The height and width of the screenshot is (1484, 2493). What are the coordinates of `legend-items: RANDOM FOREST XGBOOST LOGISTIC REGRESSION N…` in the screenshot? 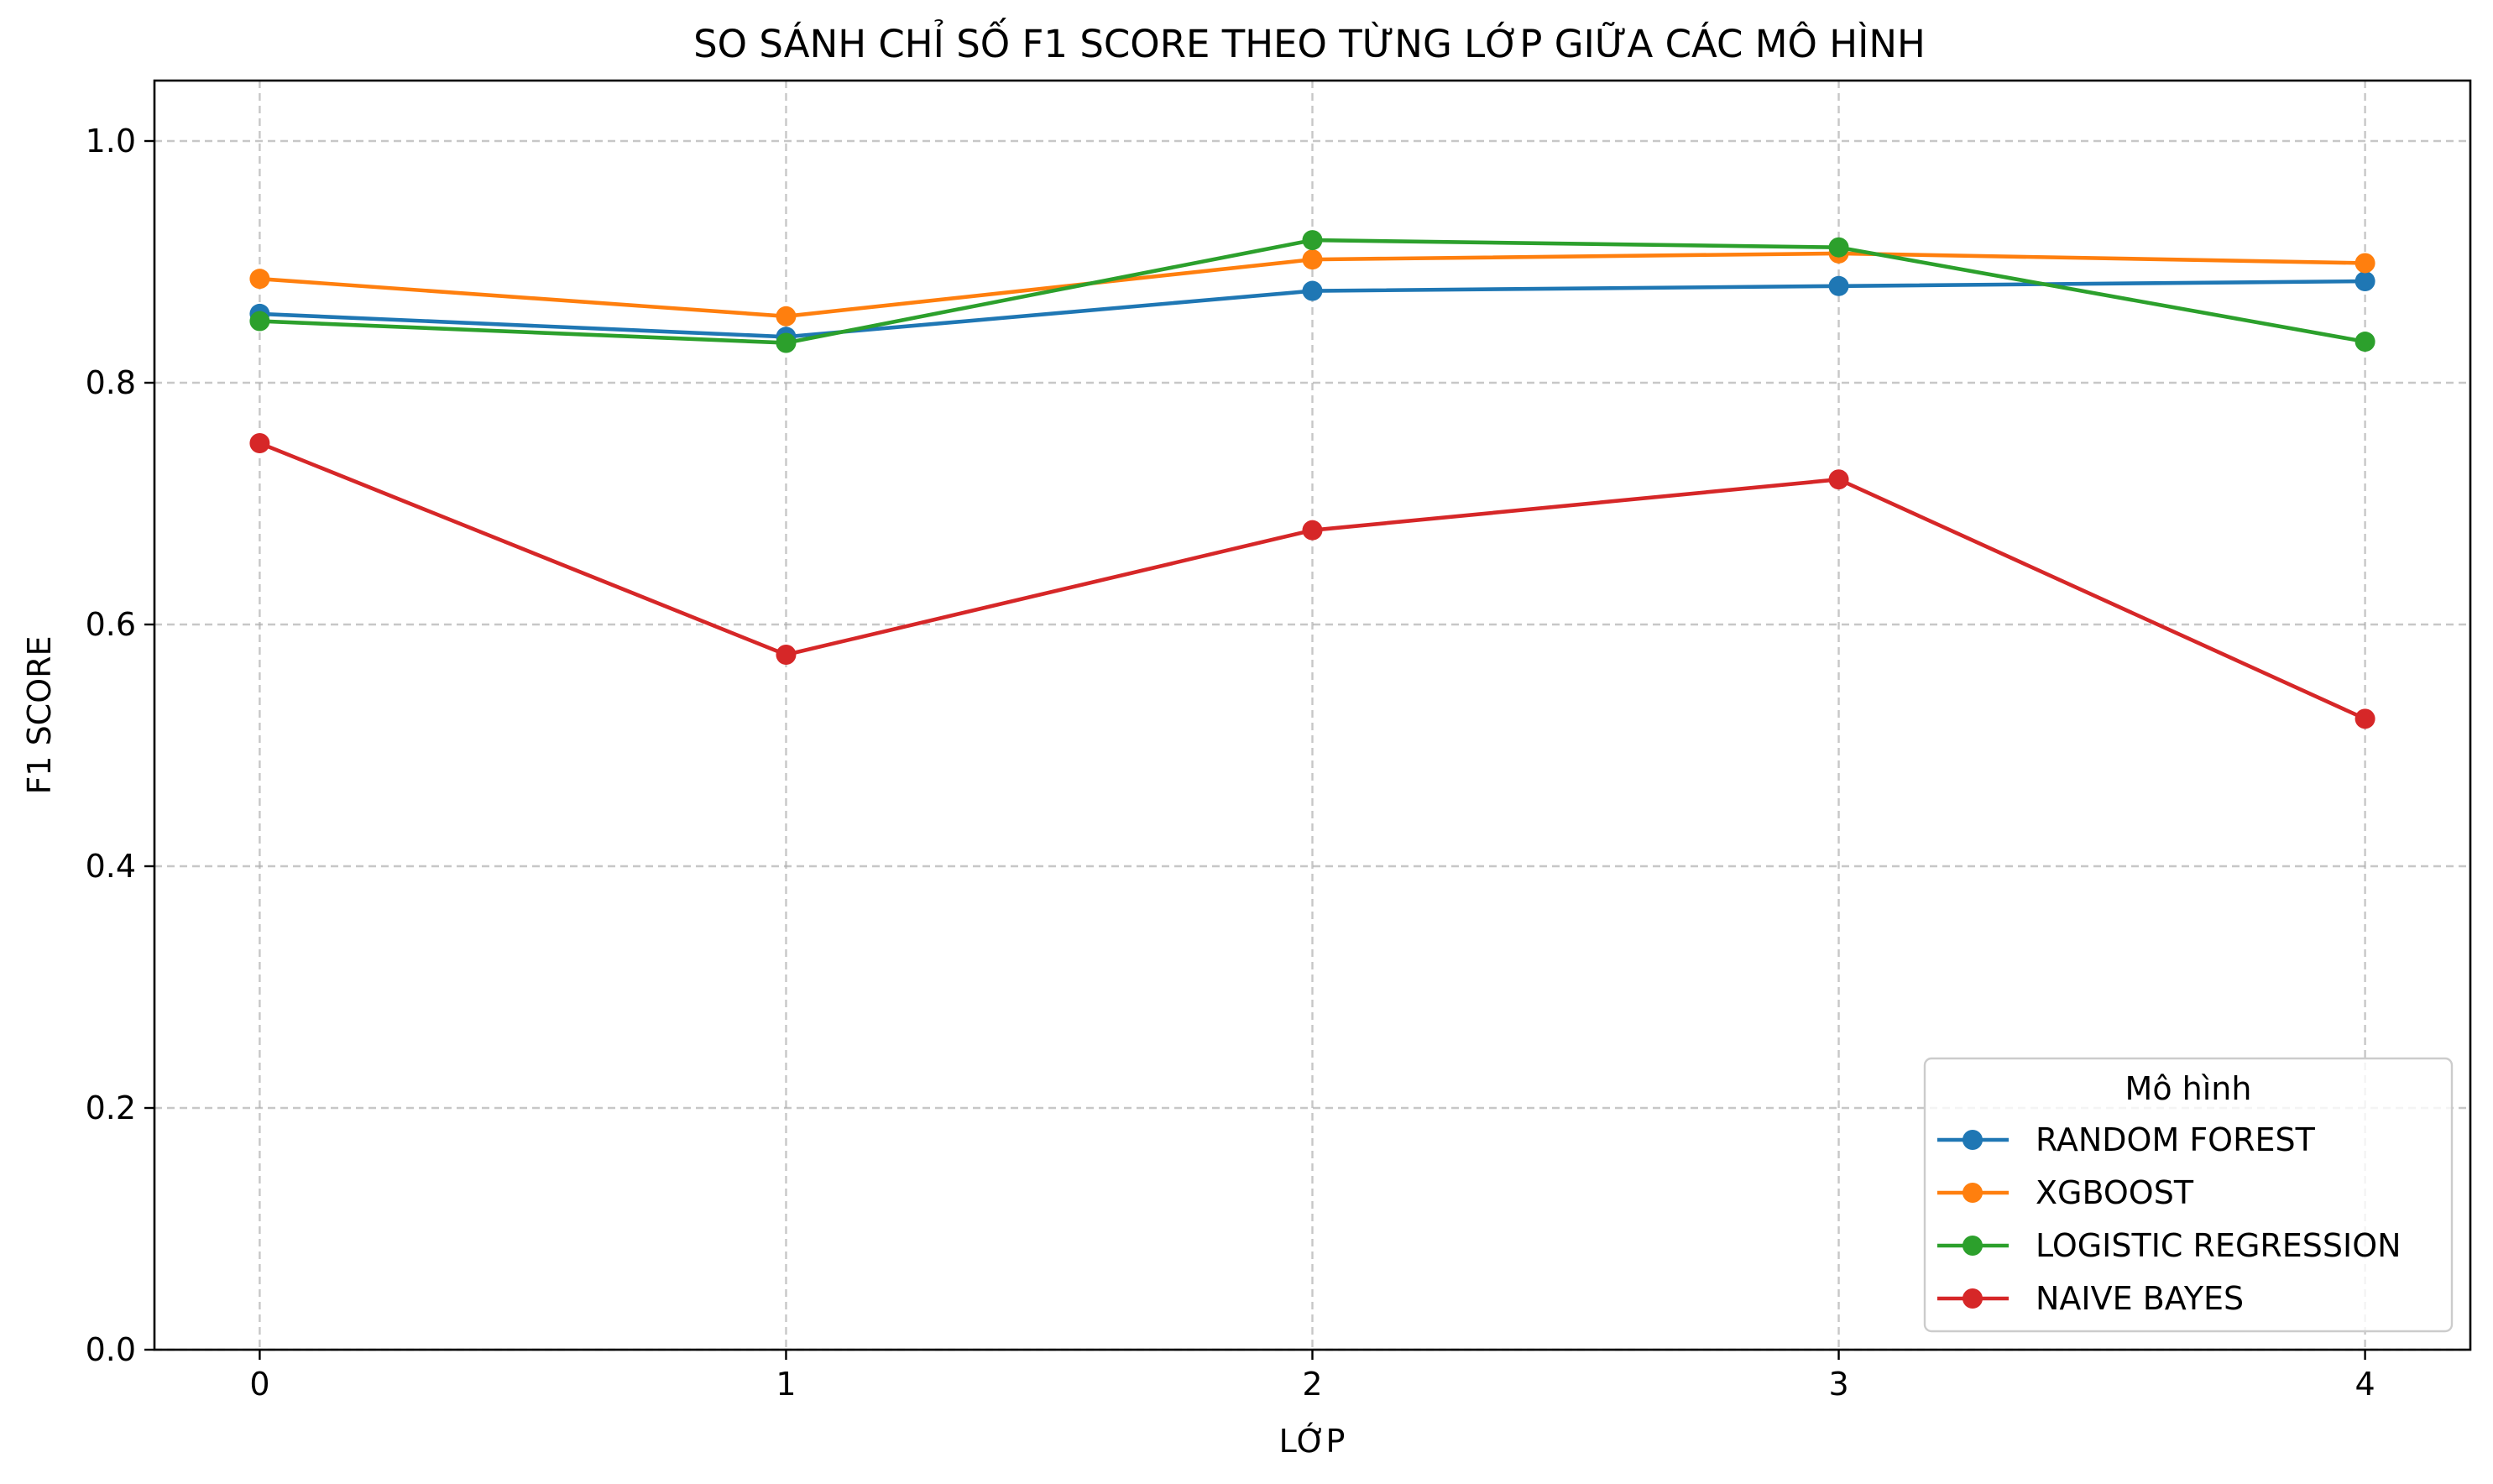 It's located at (2169, 1219).